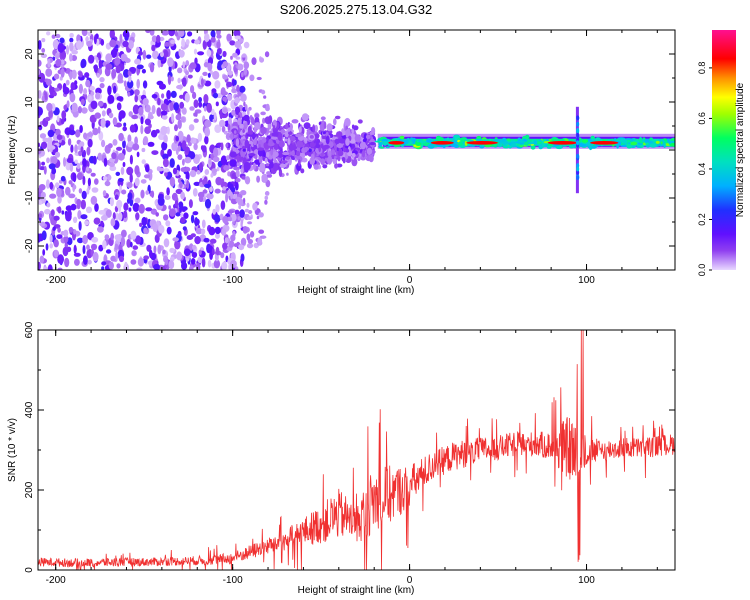 The image size is (750, 600). What do you see at coordinates (702, 169) in the screenshot?
I see `colorbar-tick-label: 0.4` at bounding box center [702, 169].